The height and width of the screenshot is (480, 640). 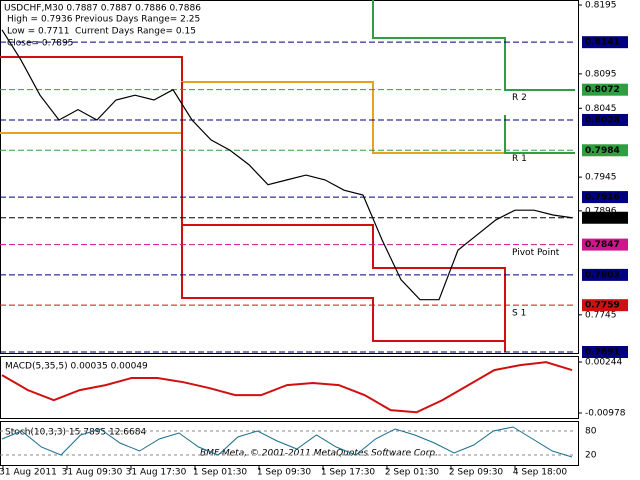 I want to click on x-tick-label: 31 Aug 17:30, so click(x=156, y=473).